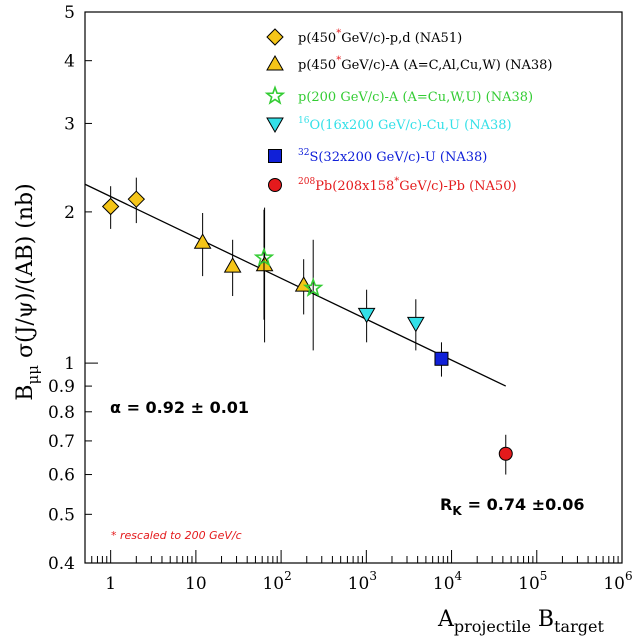 The image size is (633, 639). What do you see at coordinates (492, 626) in the screenshot?
I see `x-title-sub1: projectile` at bounding box center [492, 626].